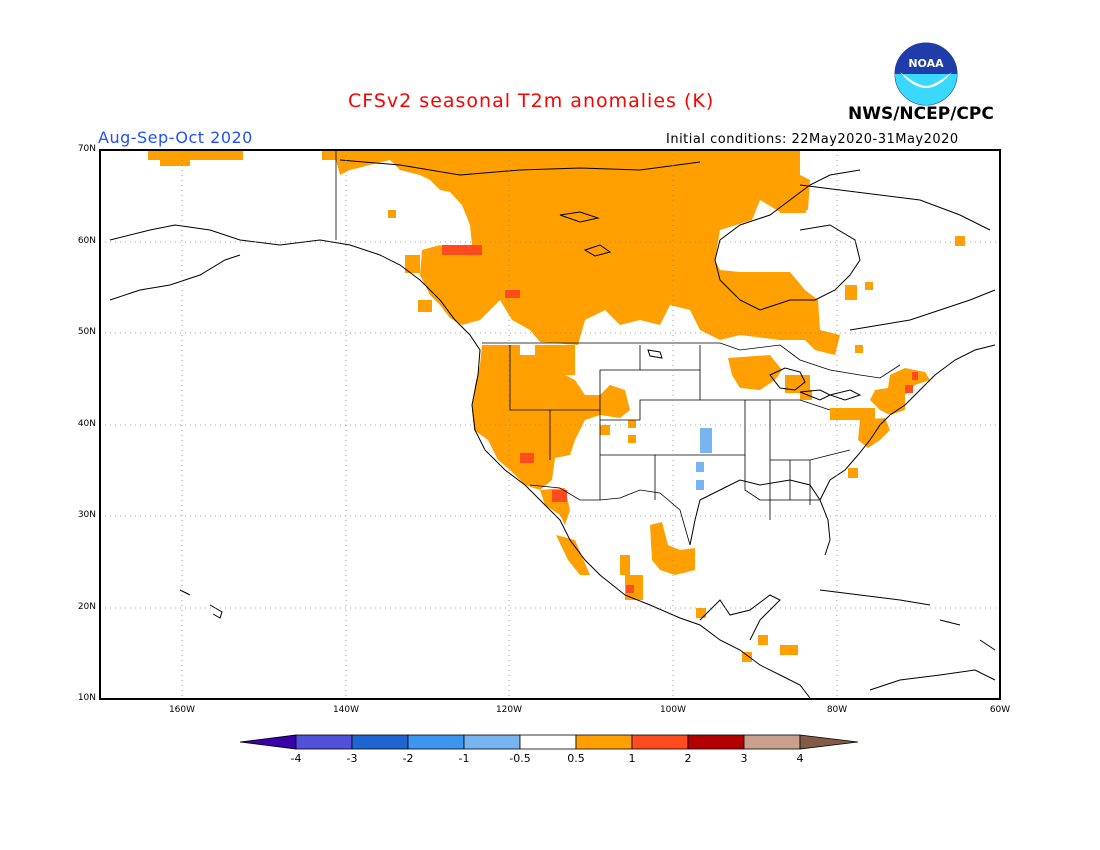  Describe the element at coordinates (352, 758) in the screenshot. I see `colorbar-label: -3` at that location.